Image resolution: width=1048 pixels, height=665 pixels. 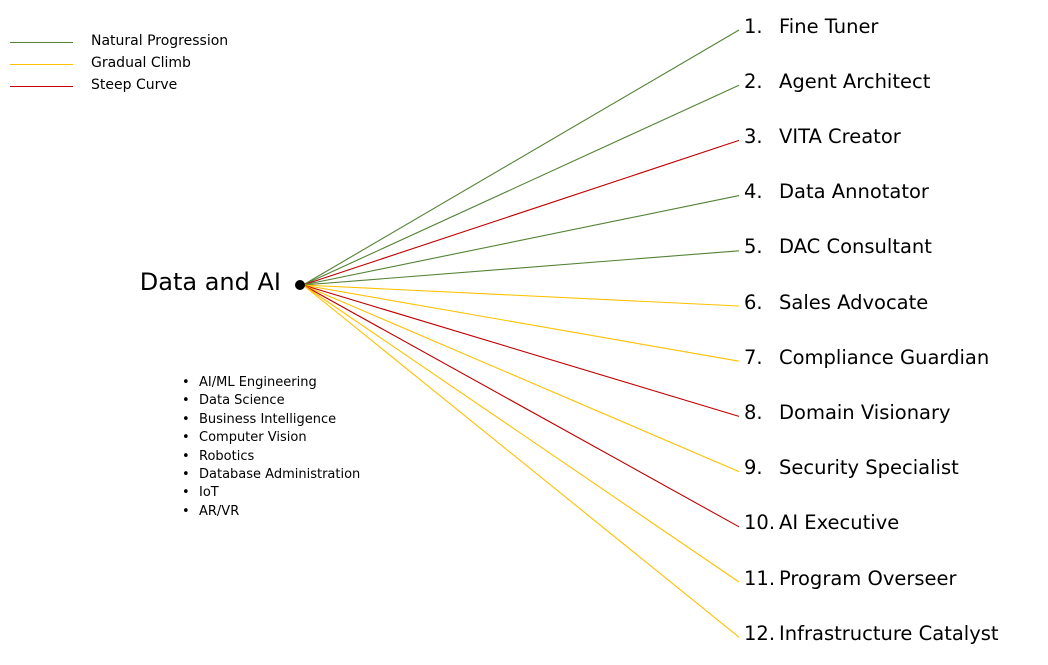 I want to click on field-item: IoT, so click(x=270, y=493).